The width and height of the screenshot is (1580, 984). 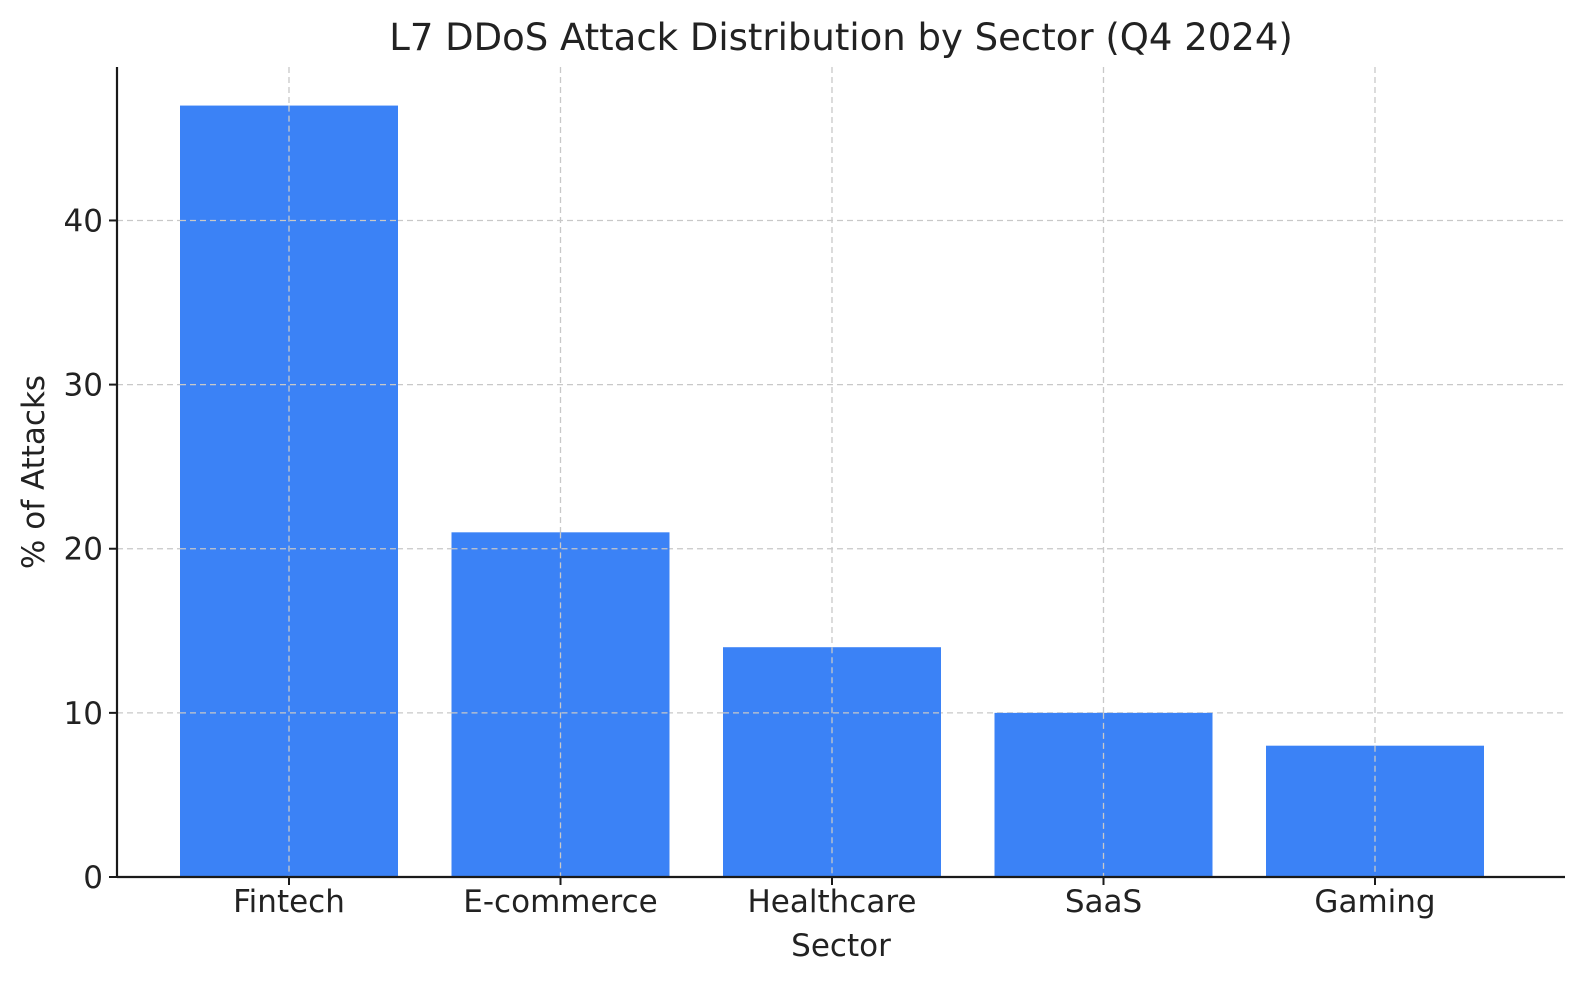 I want to click on y-tick-label: 0, so click(x=93, y=878).